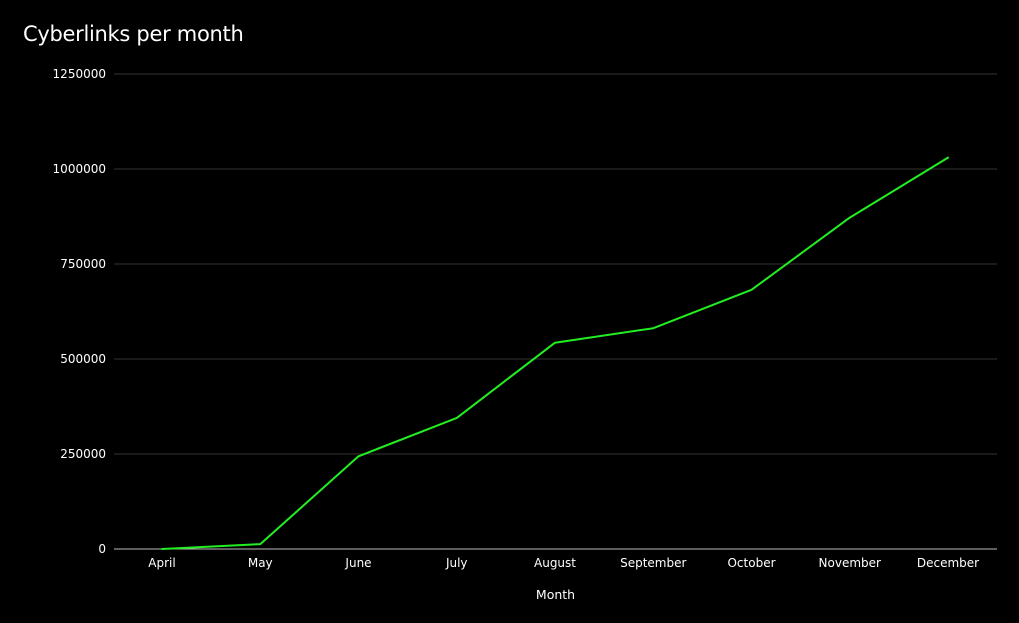  I want to click on x-tick-label: August, so click(555, 563).